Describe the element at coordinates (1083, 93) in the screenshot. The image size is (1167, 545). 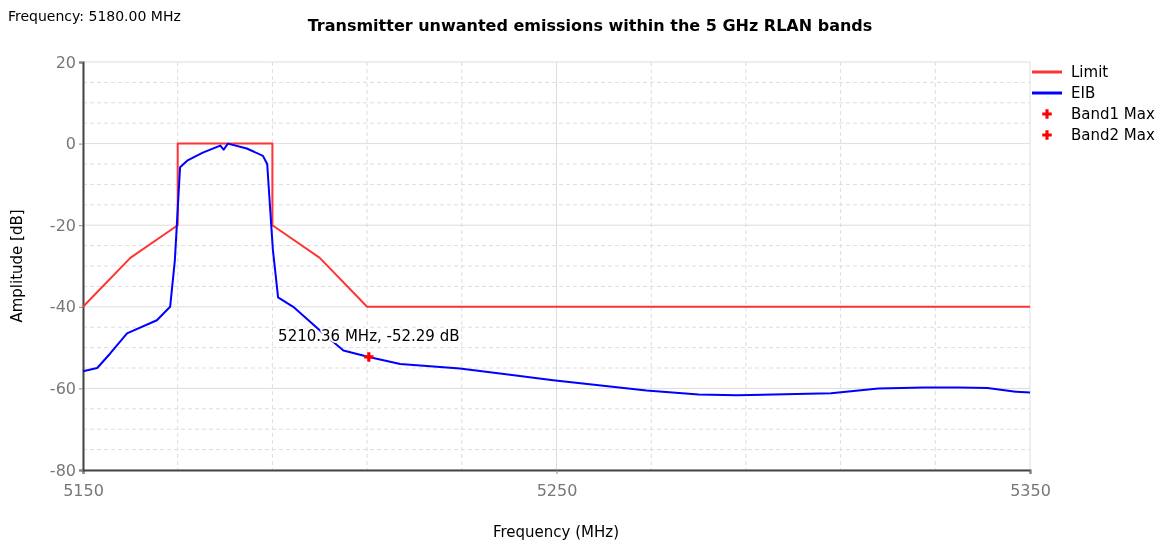
I see `legend-label: EIB` at that location.